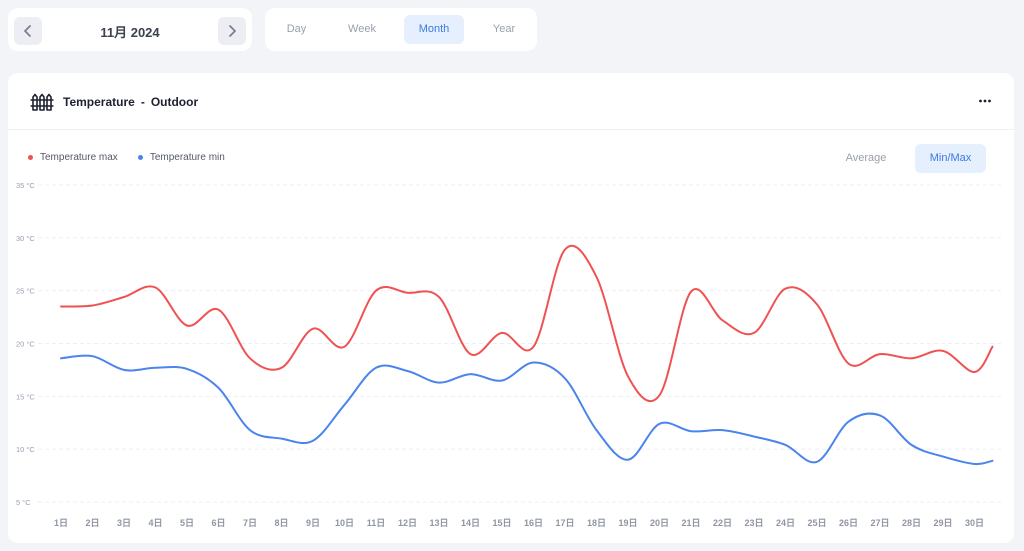  I want to click on range-tabs: Day Week Month Year, so click(401, 29).